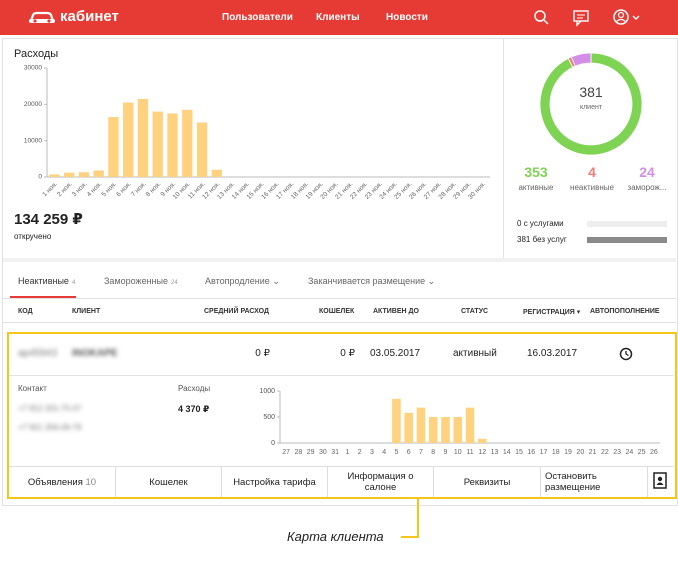 Image resolution: width=678 pixels, height=563 pixels. What do you see at coordinates (33, 236) in the screenshot?
I see `total-label: откручено` at bounding box center [33, 236].